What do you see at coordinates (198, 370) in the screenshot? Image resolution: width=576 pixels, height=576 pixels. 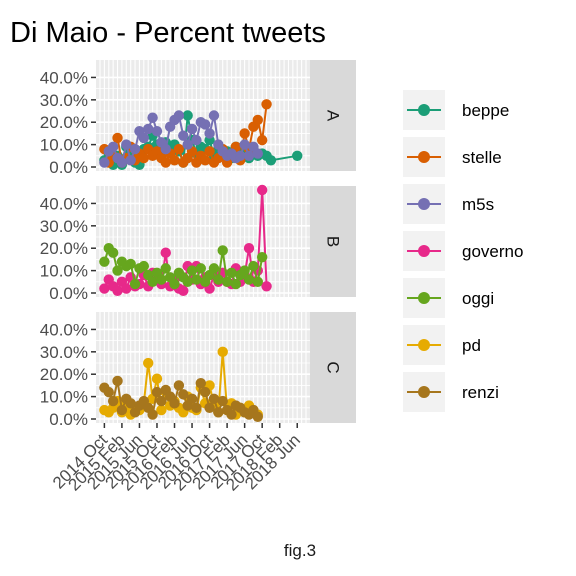 I see `facet-C: 0.0% 10.0% 20.0% 30.0% 40.0% C` at bounding box center [198, 370].